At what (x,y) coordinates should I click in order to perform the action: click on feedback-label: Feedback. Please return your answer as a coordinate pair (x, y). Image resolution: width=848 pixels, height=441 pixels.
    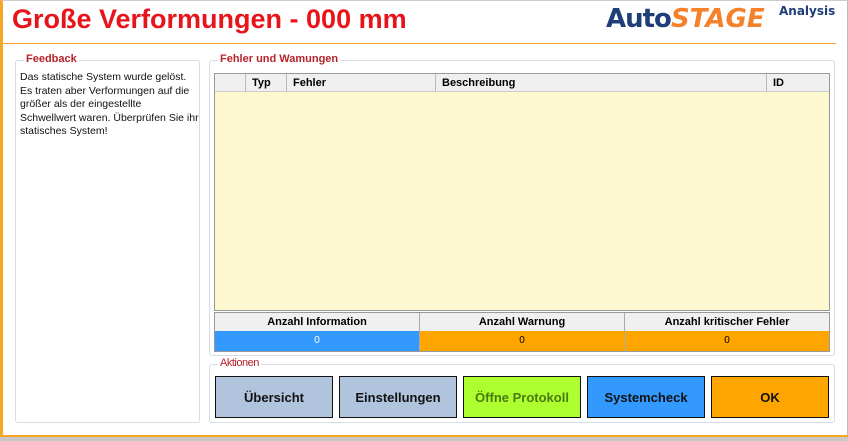
    Looking at the image, I should click on (51, 59).